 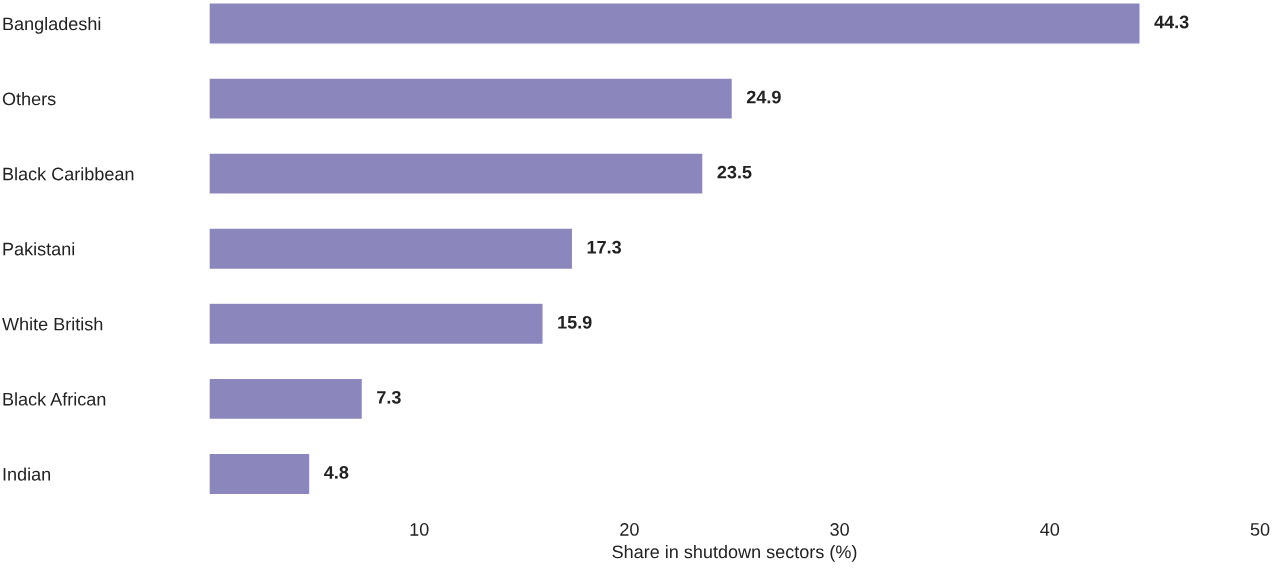 I want to click on data-label: 7.3, so click(x=389, y=397).